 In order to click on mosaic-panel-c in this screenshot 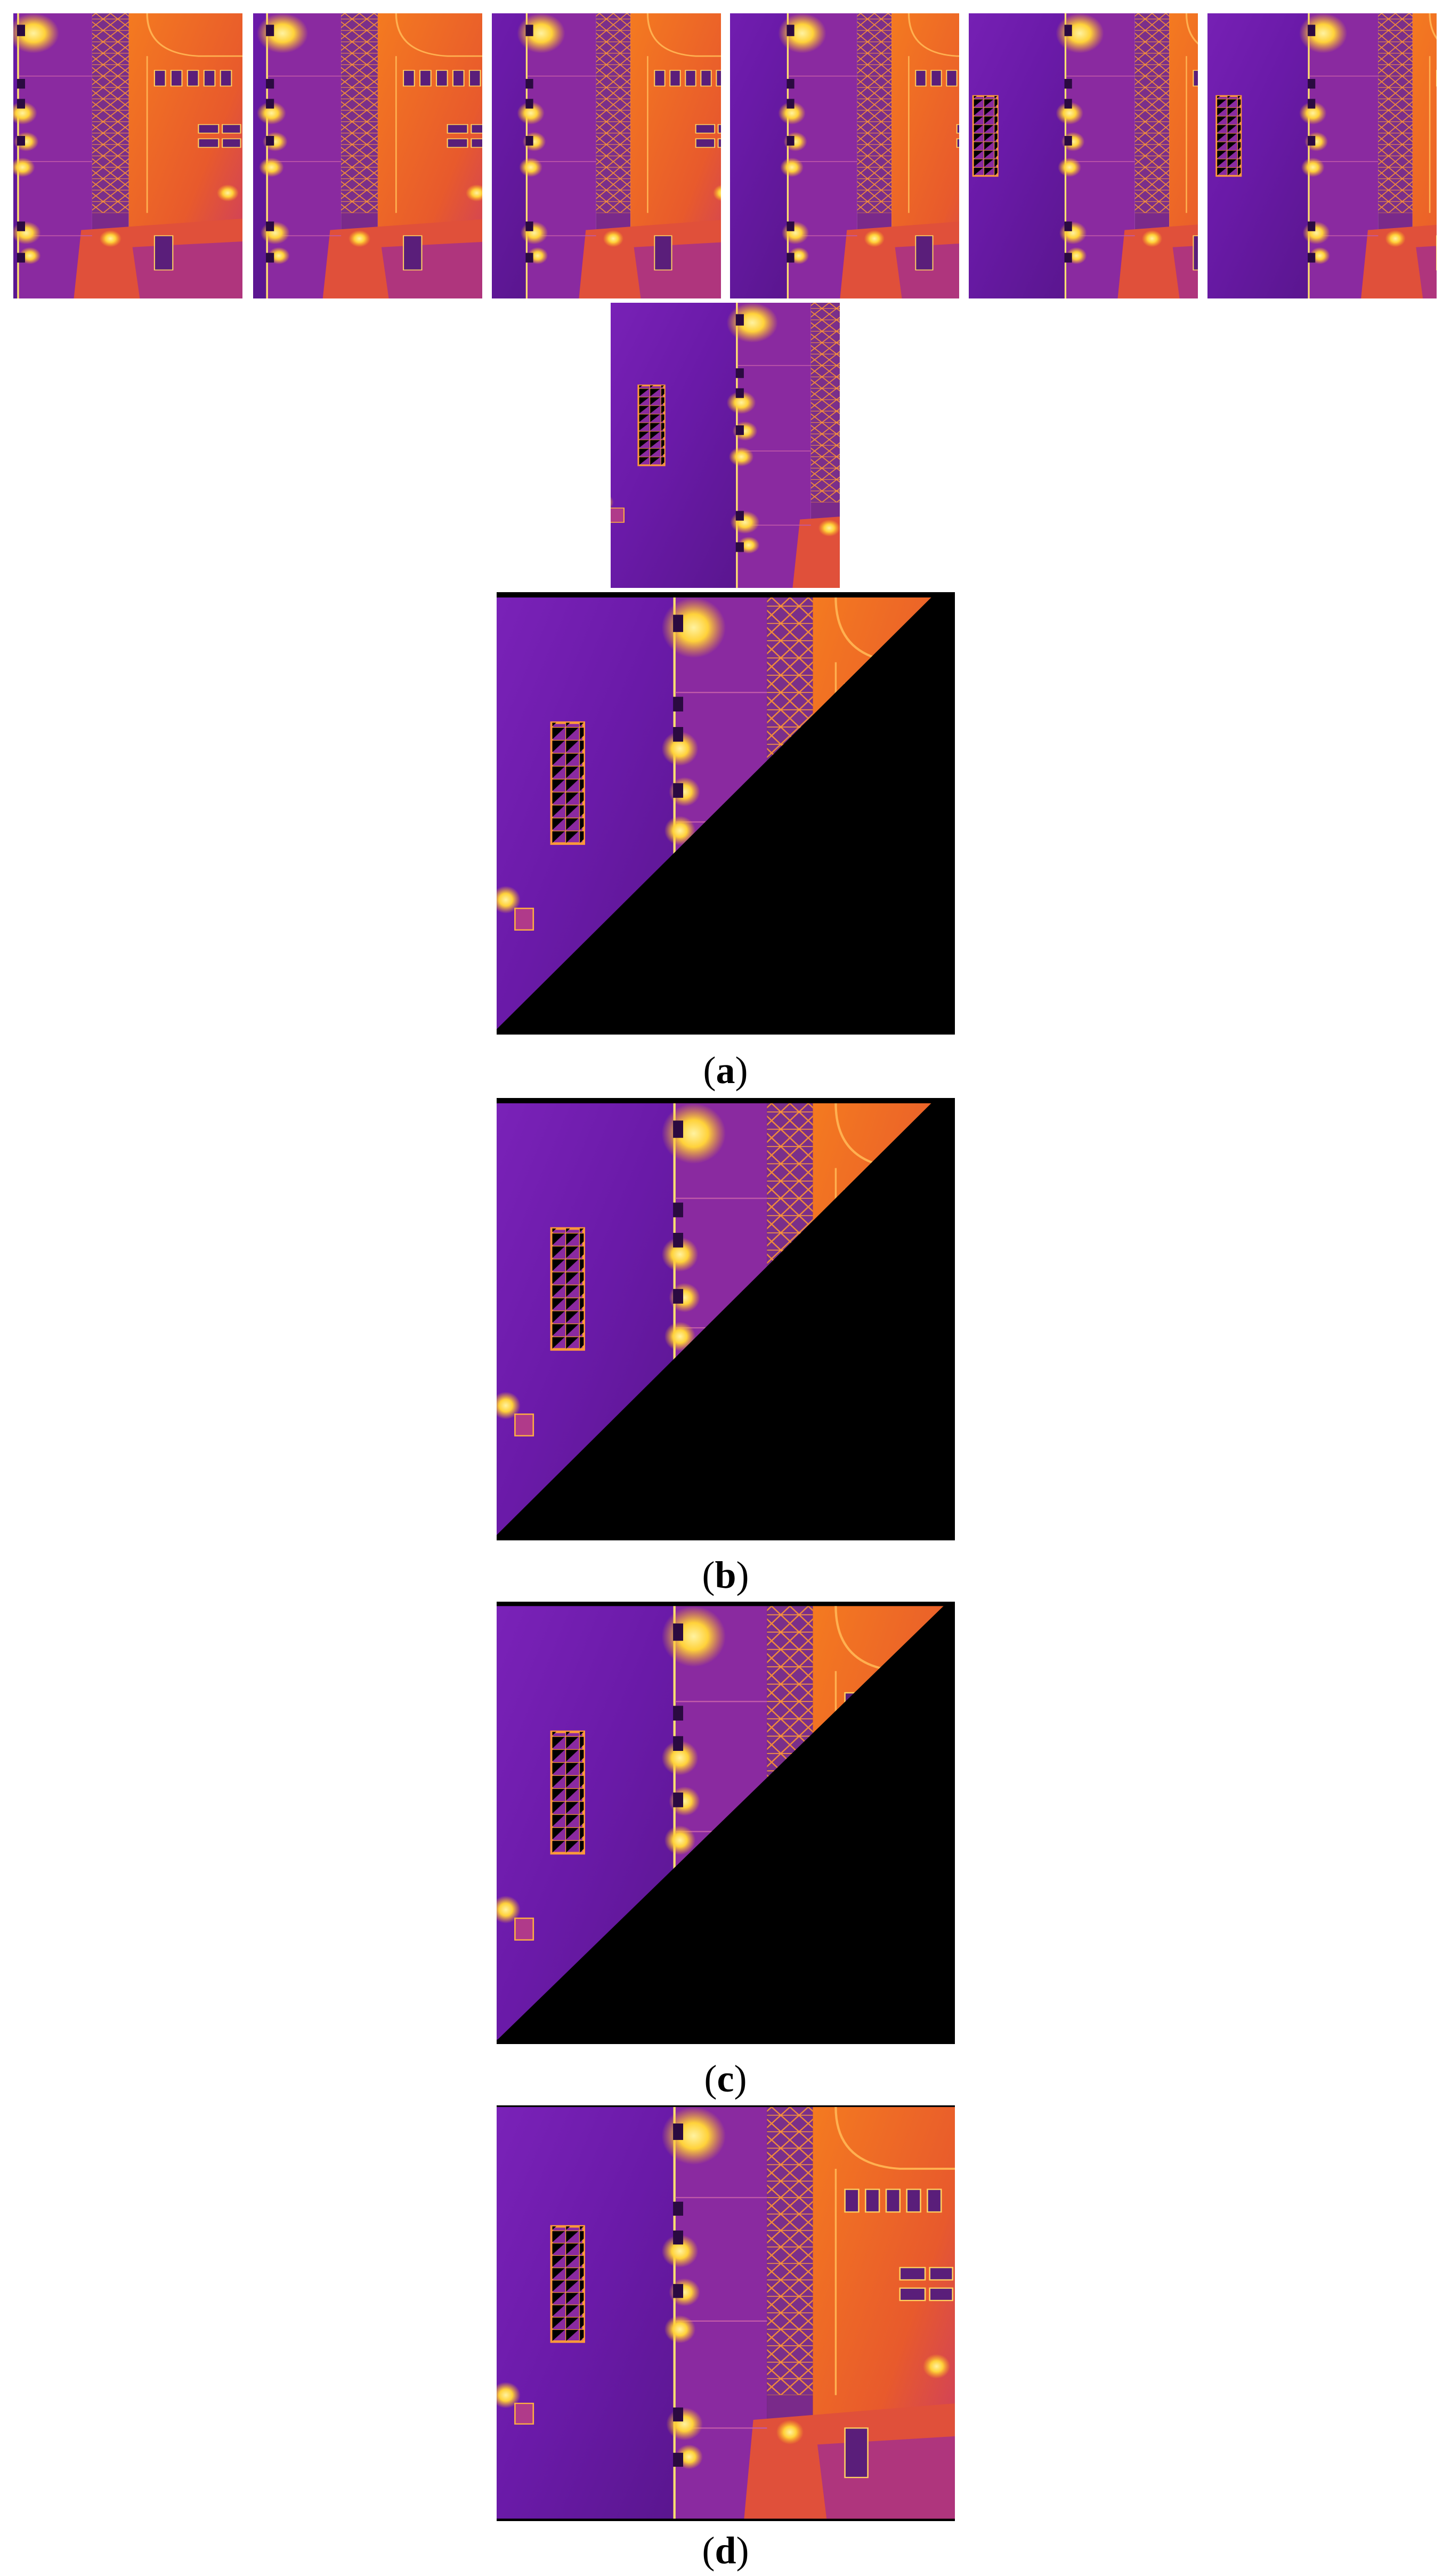, I will do `click(726, 1823)`.